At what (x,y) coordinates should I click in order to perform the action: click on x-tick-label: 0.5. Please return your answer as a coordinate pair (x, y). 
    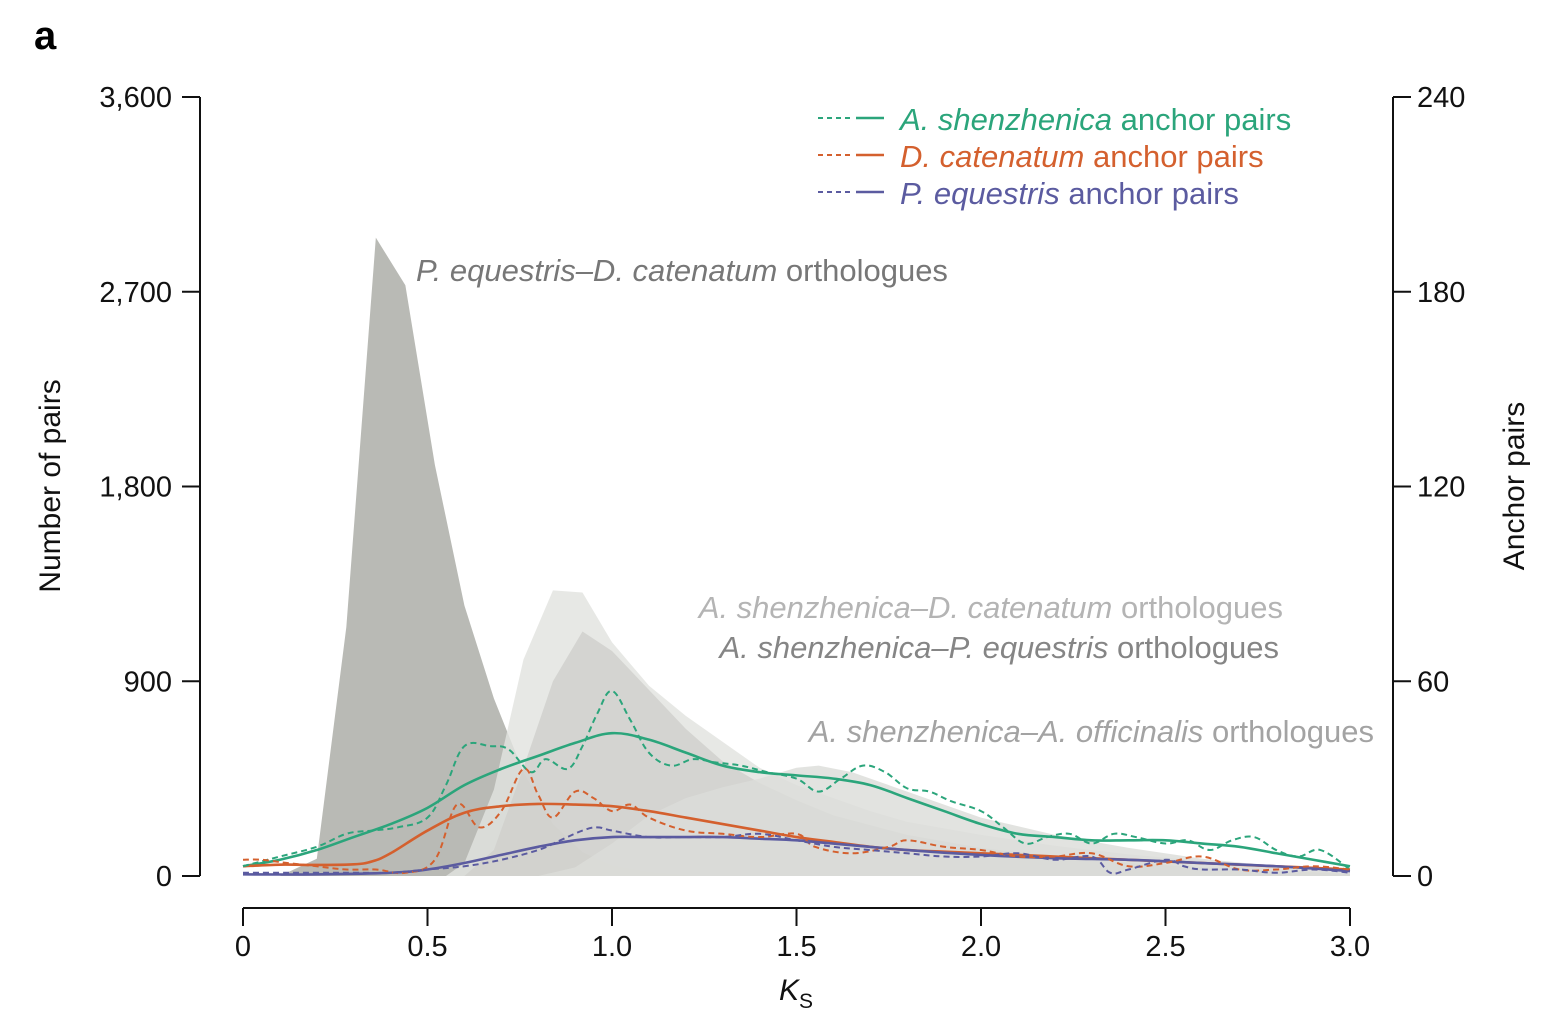
    Looking at the image, I should click on (427, 947).